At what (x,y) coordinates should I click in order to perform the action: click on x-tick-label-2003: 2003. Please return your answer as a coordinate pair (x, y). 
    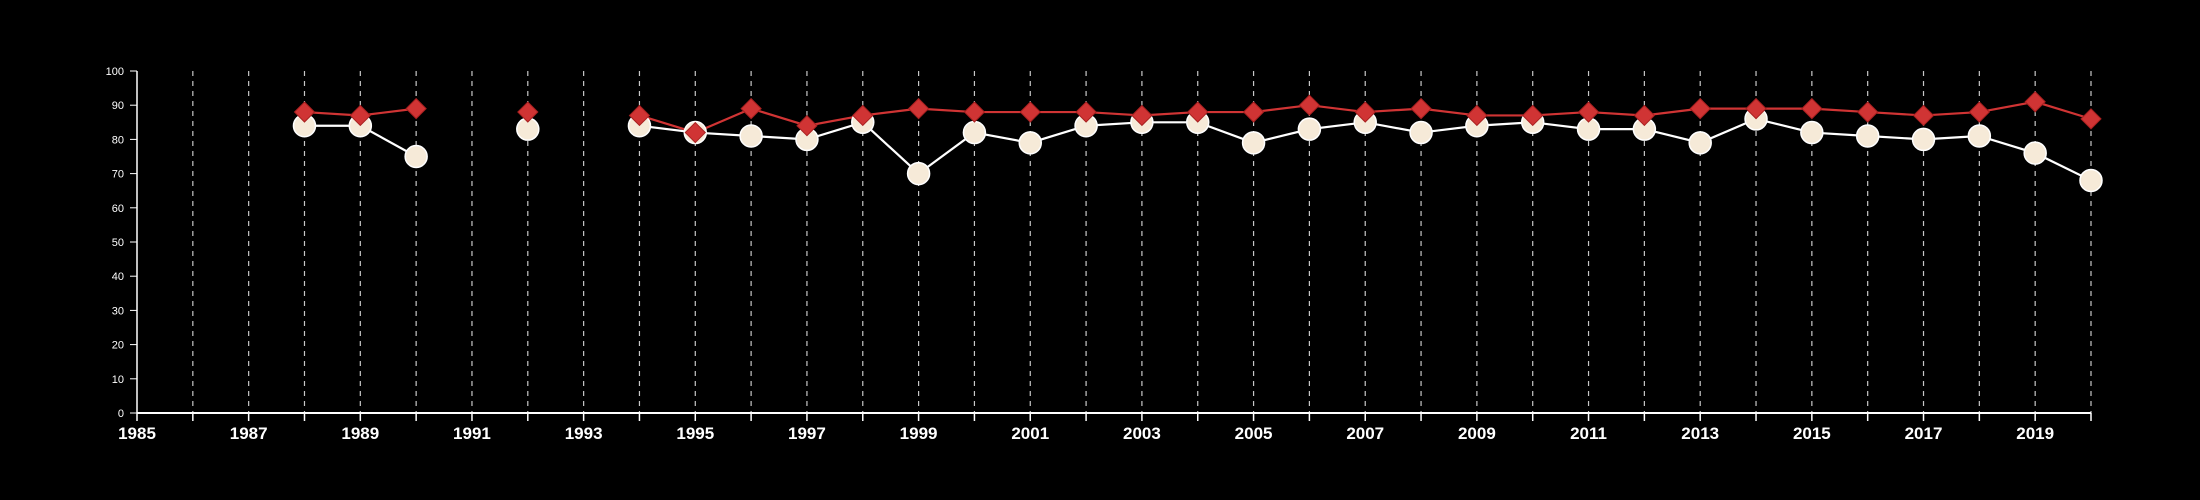
    Looking at the image, I should click on (1142, 433).